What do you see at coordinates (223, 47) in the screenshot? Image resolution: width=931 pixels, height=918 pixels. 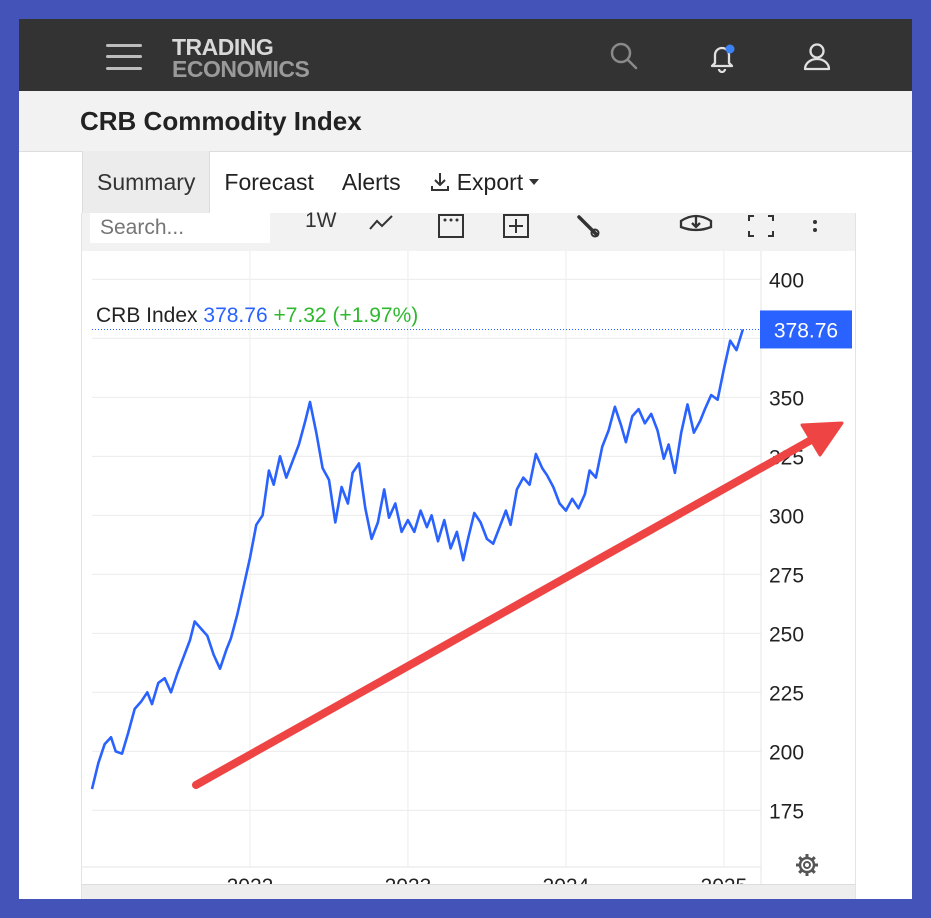 I see `logo-line-1: TRADING` at bounding box center [223, 47].